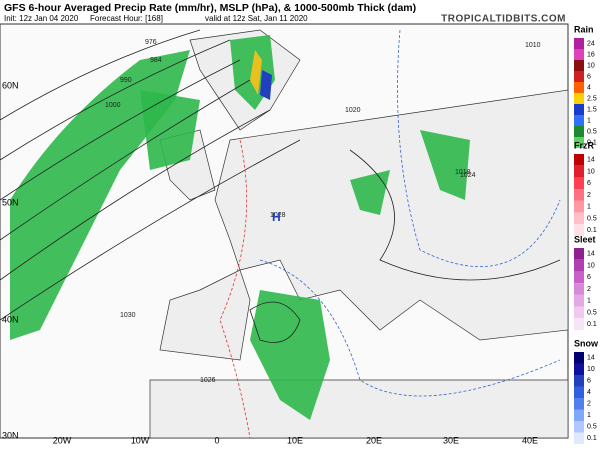  Describe the element at coordinates (126, 80) in the screenshot. I see `contour-label: 990` at that location.